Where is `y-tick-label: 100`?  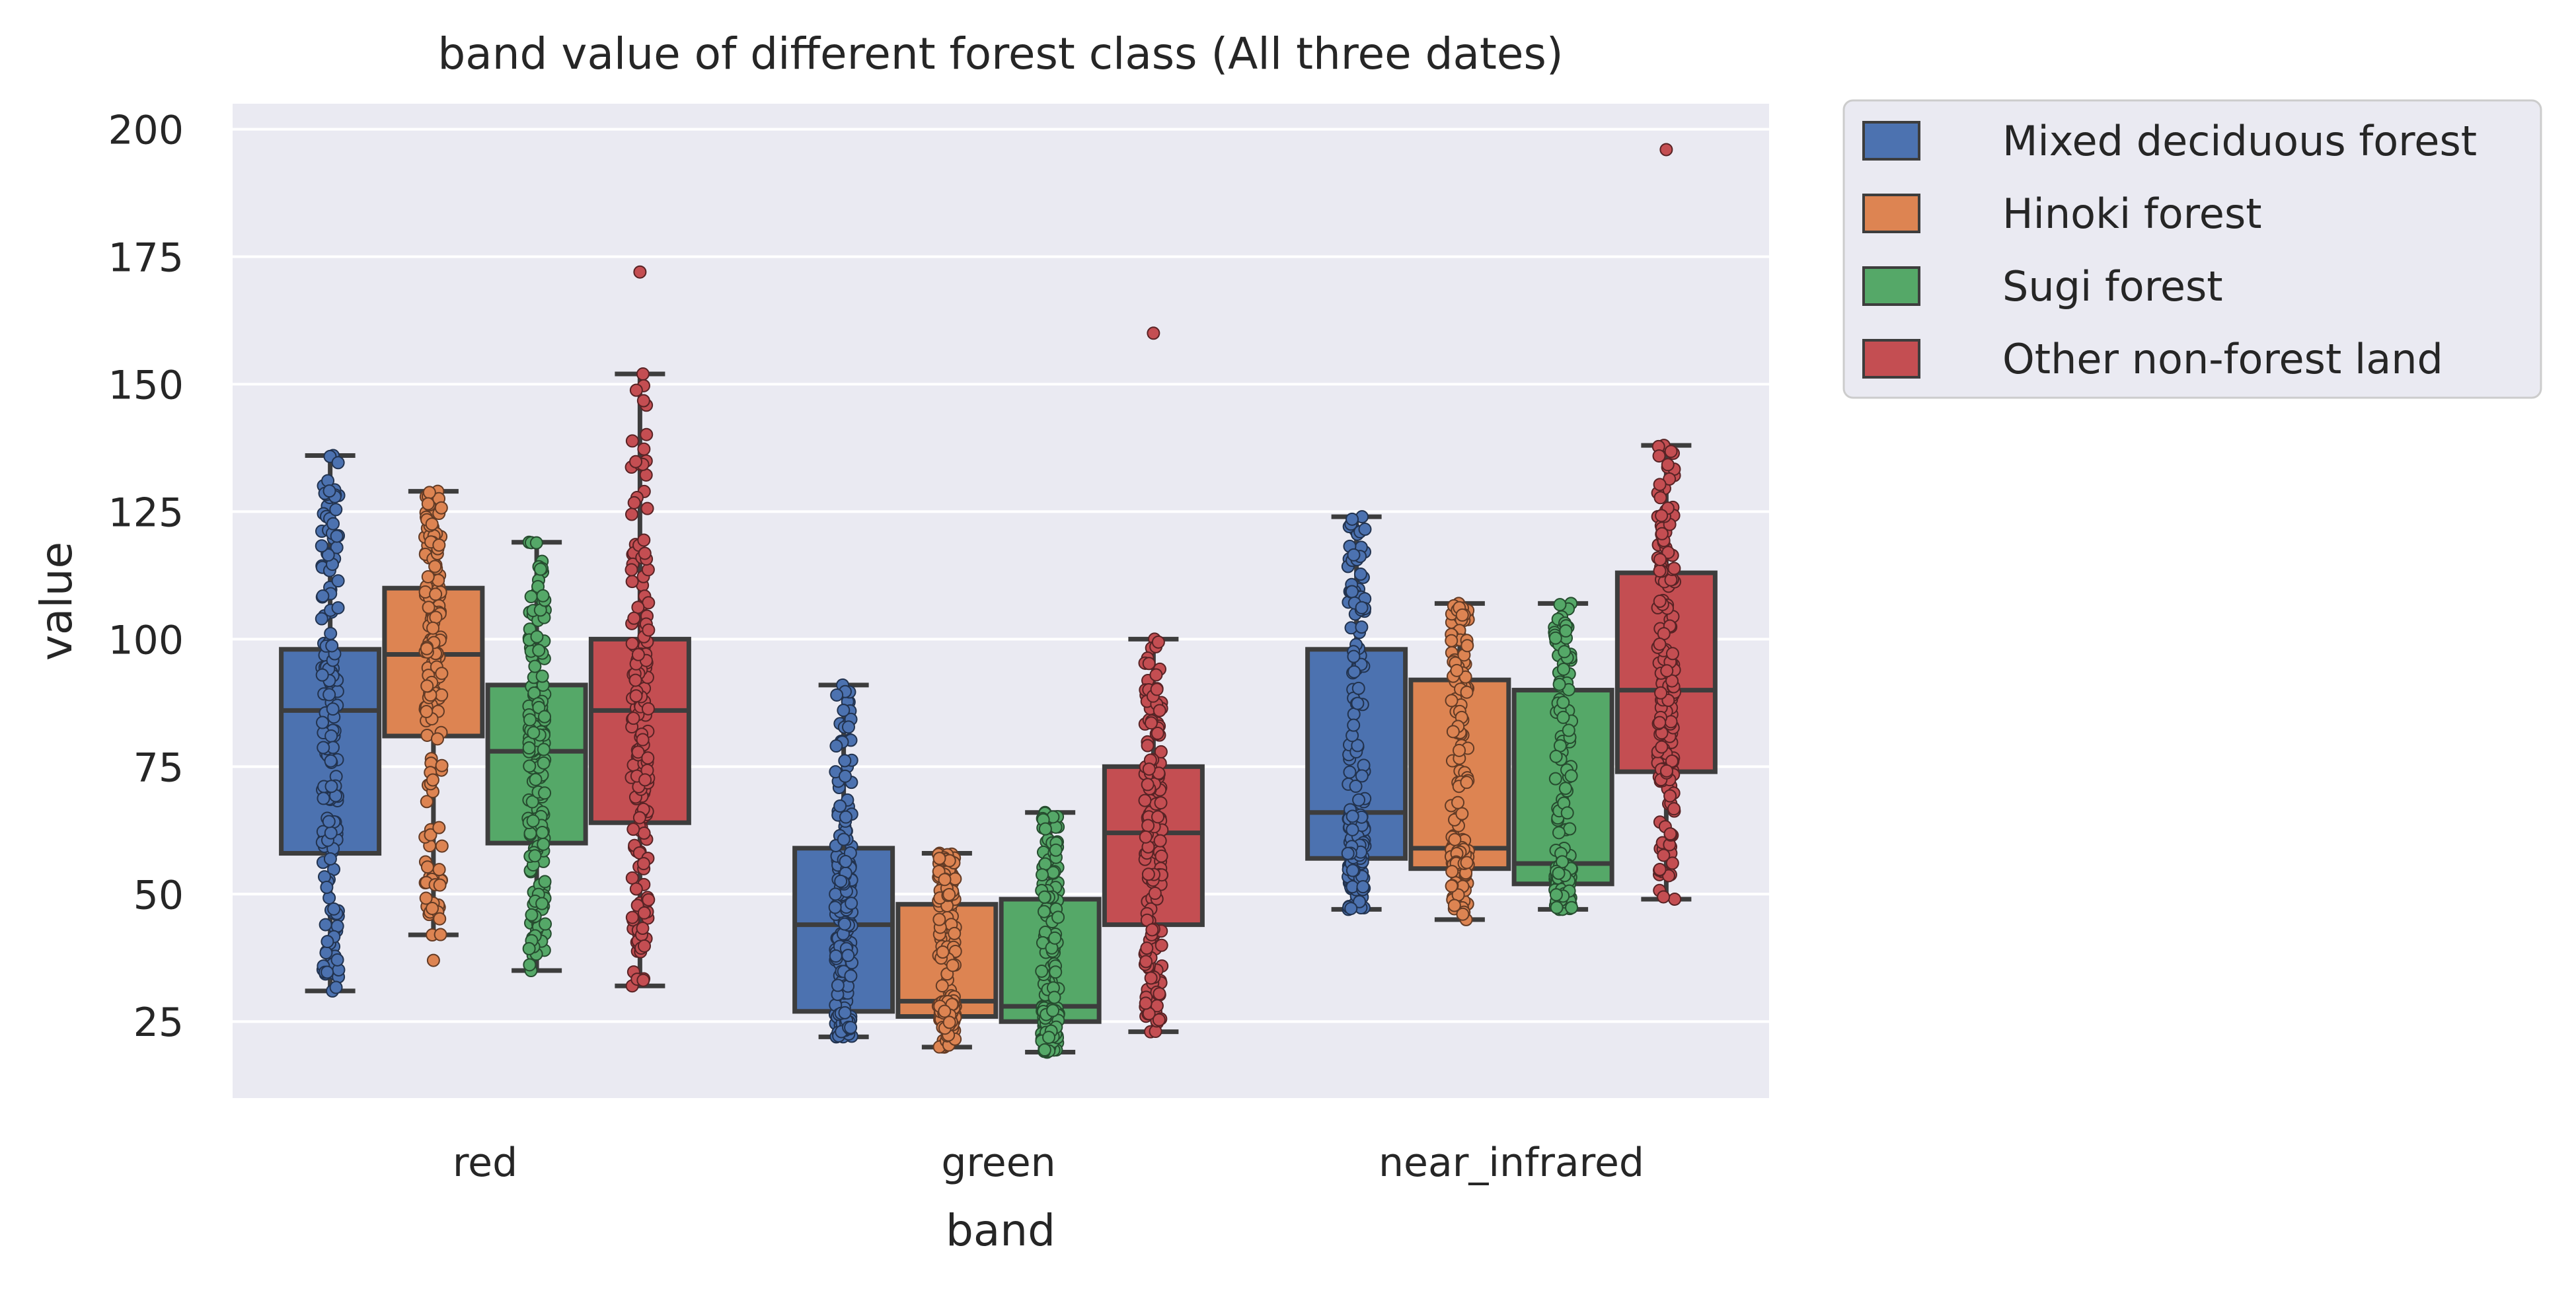 y-tick-label: 100 is located at coordinates (146, 640).